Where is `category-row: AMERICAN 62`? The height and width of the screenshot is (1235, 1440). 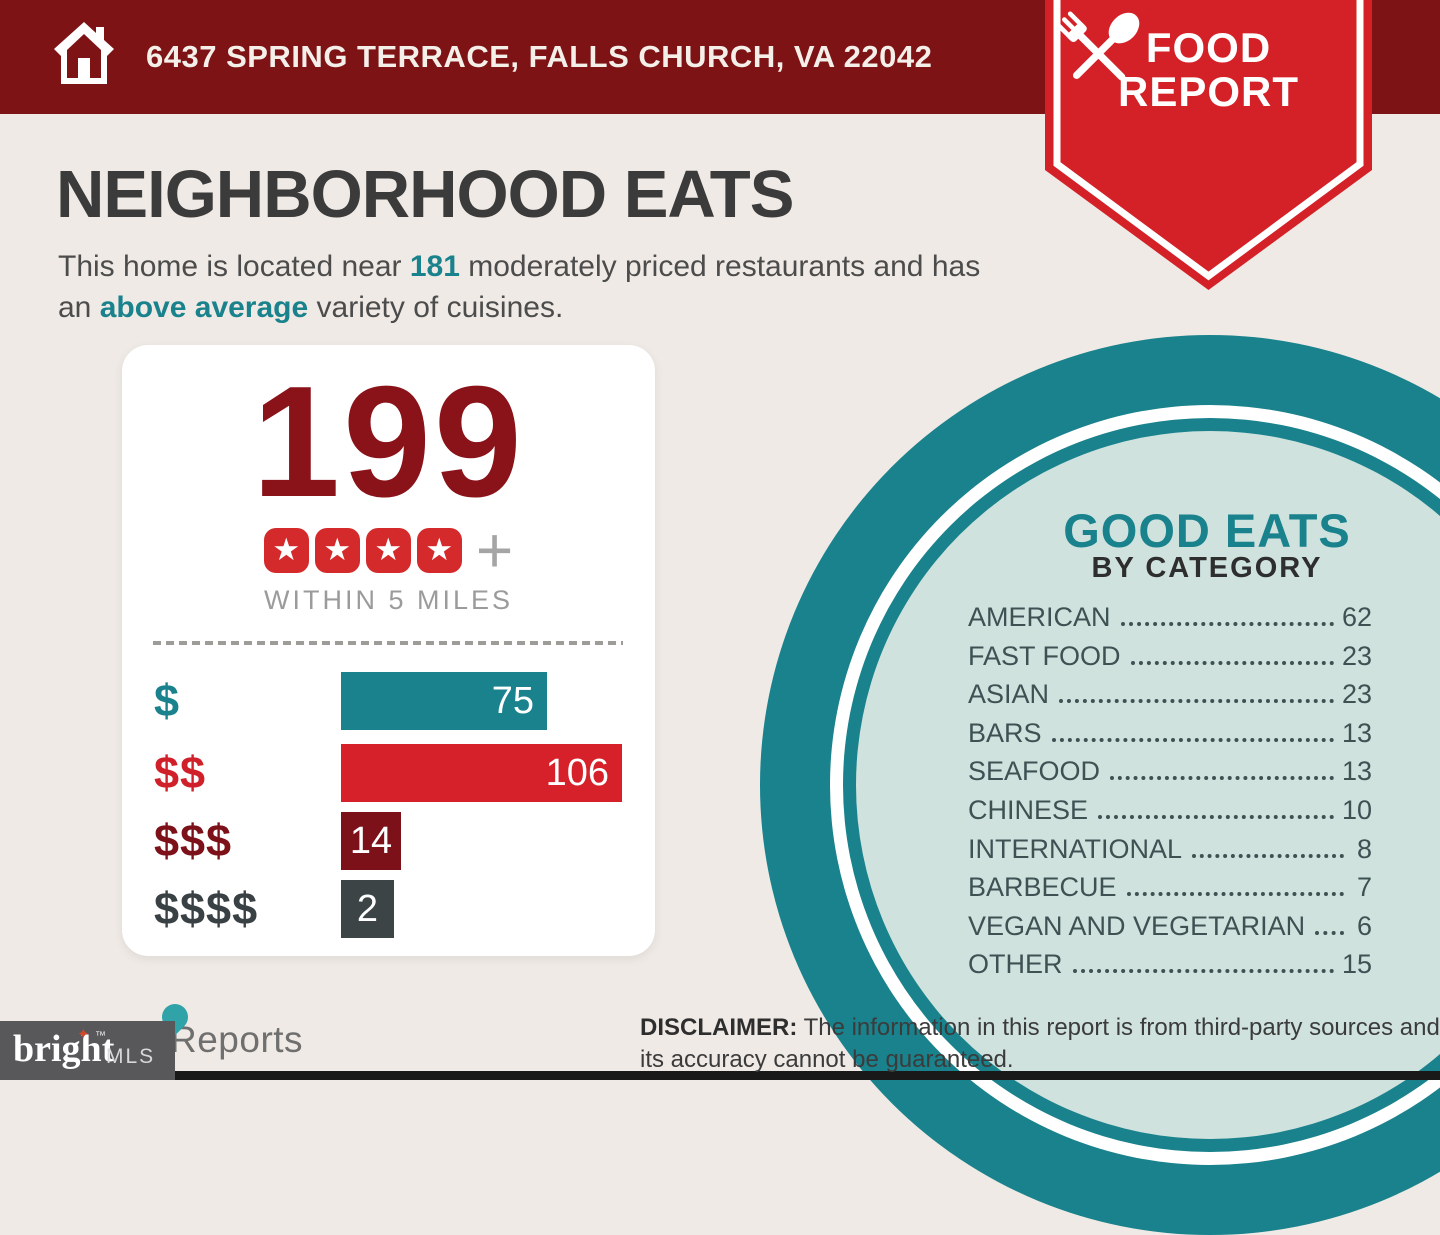 category-row: AMERICAN 62 is located at coordinates (1170, 621).